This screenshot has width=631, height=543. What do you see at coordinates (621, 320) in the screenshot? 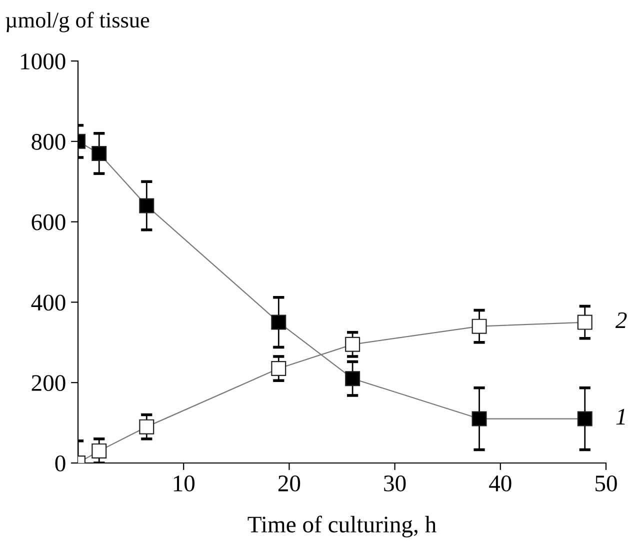
I see `series-label: 2` at bounding box center [621, 320].